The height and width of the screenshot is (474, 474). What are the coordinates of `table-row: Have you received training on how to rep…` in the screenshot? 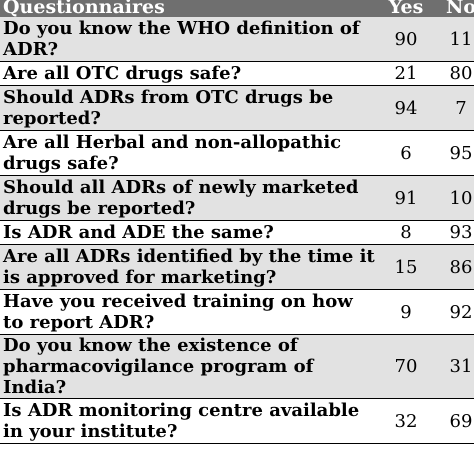 It's located at (237, 312).